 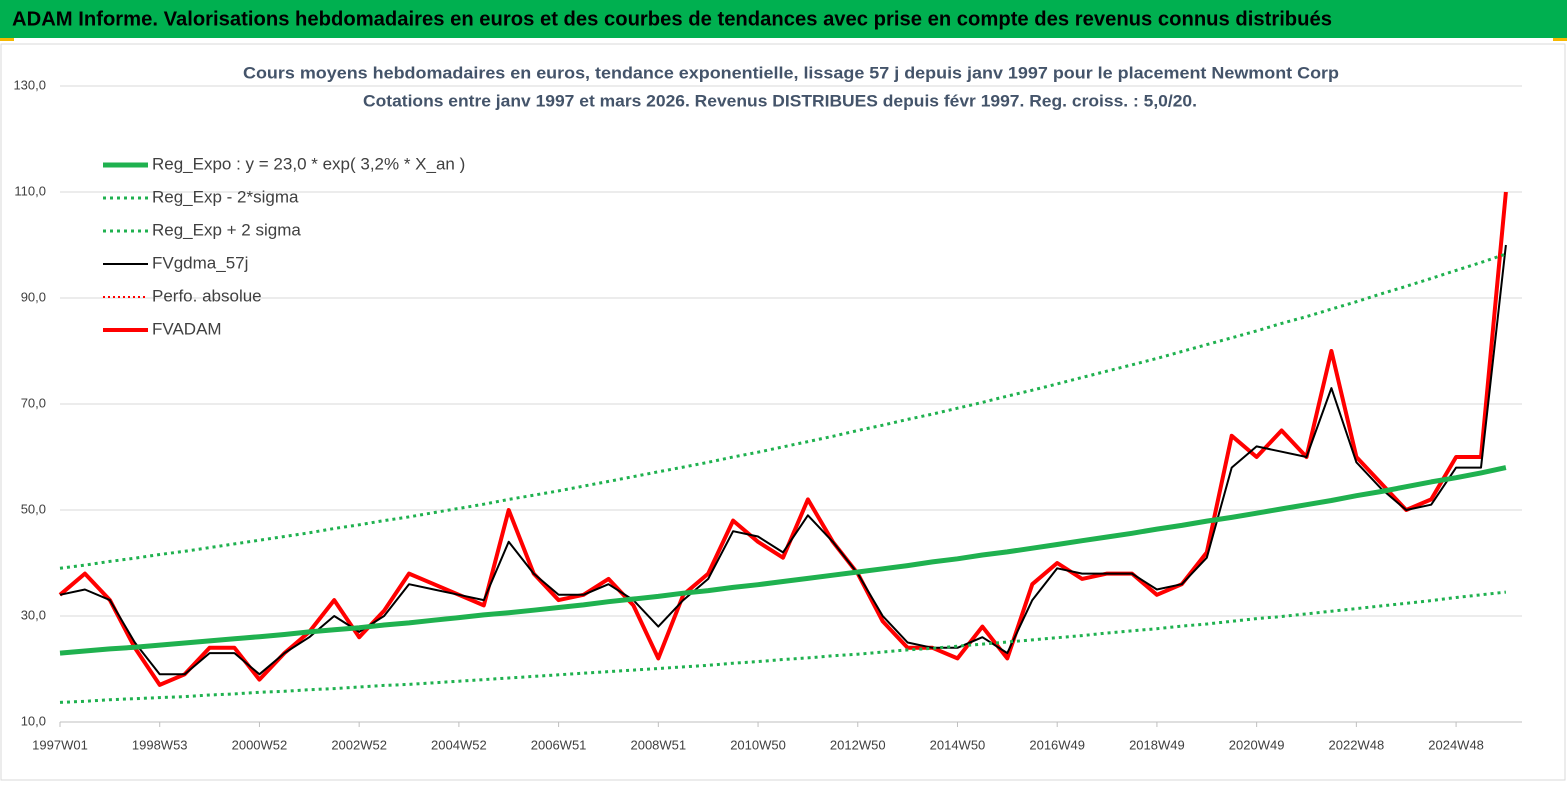 I want to click on series-line, so click(x=783, y=647).